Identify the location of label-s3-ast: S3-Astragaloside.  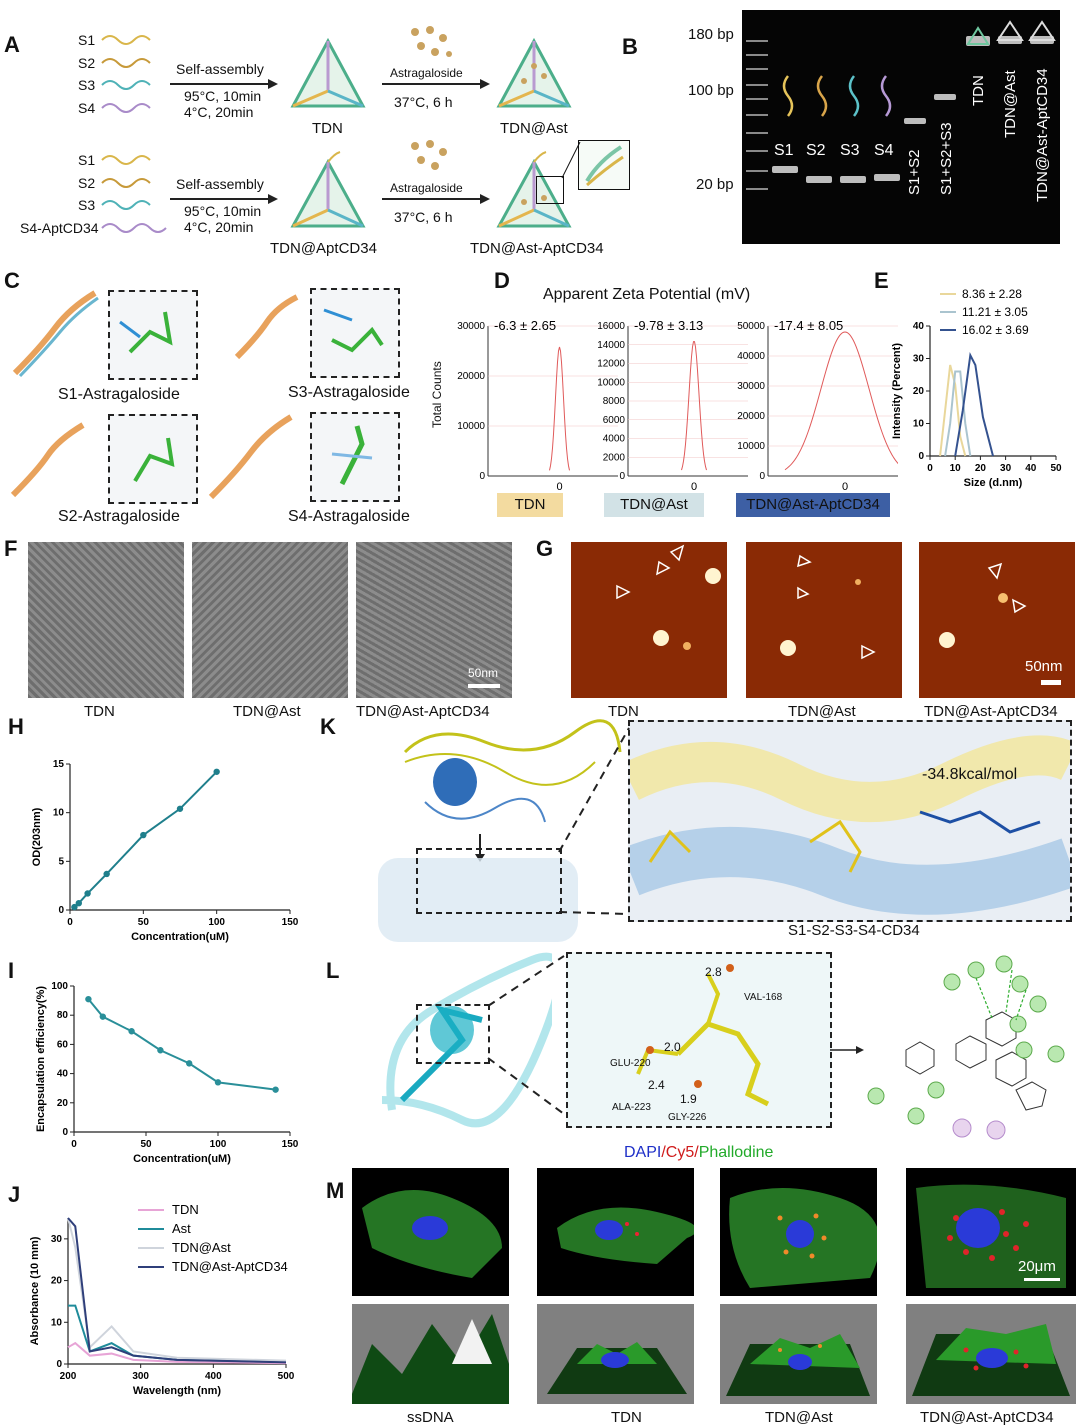
(349, 392).